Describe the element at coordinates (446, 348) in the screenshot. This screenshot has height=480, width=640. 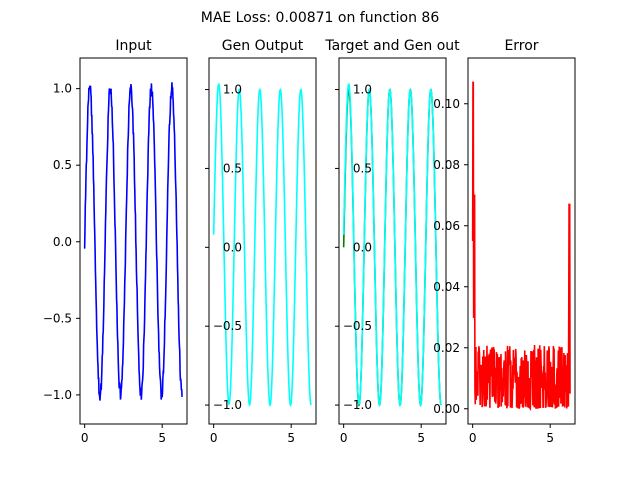
I see `y-tick-label: 0.02` at that location.